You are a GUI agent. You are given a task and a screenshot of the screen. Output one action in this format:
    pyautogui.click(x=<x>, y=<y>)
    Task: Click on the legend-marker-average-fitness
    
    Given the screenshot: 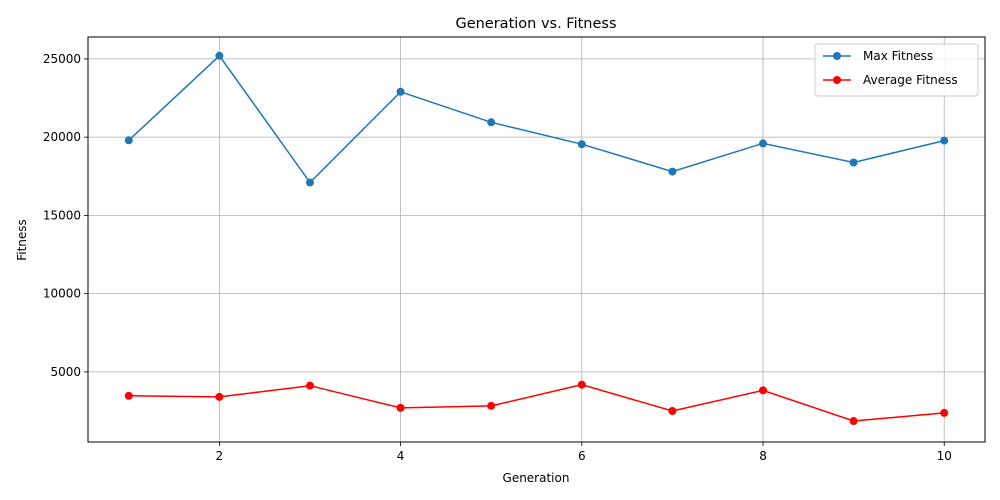 What is the action you would take?
    pyautogui.click(x=837, y=80)
    